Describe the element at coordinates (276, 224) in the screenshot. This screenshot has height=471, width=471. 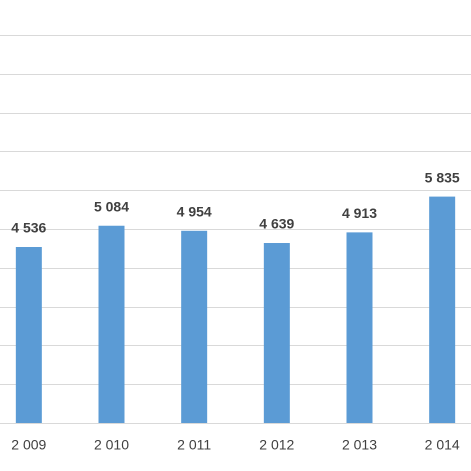
I see `value-label: 4 639` at that location.